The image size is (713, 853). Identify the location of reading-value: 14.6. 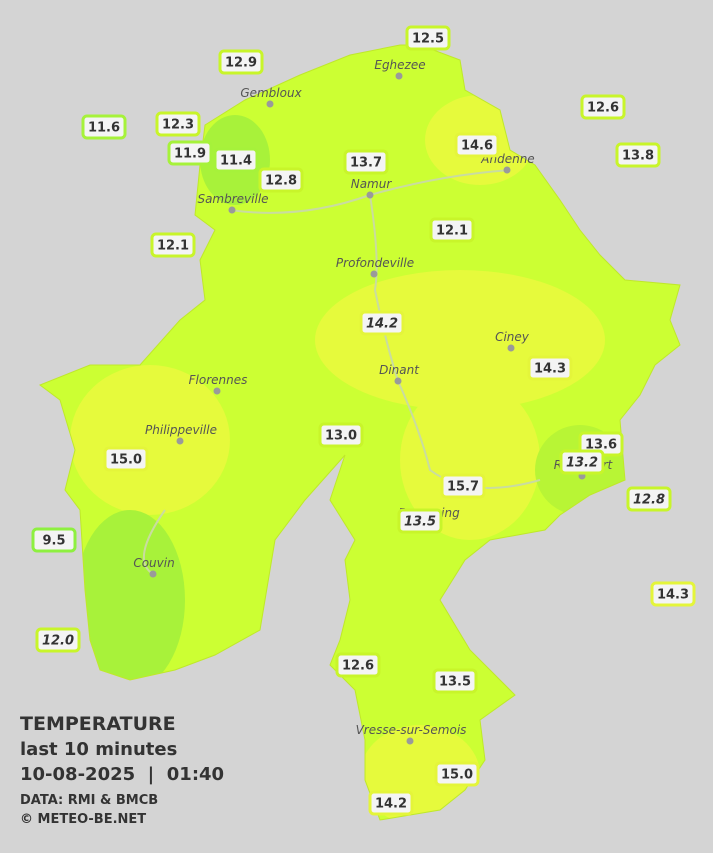
(477, 146).